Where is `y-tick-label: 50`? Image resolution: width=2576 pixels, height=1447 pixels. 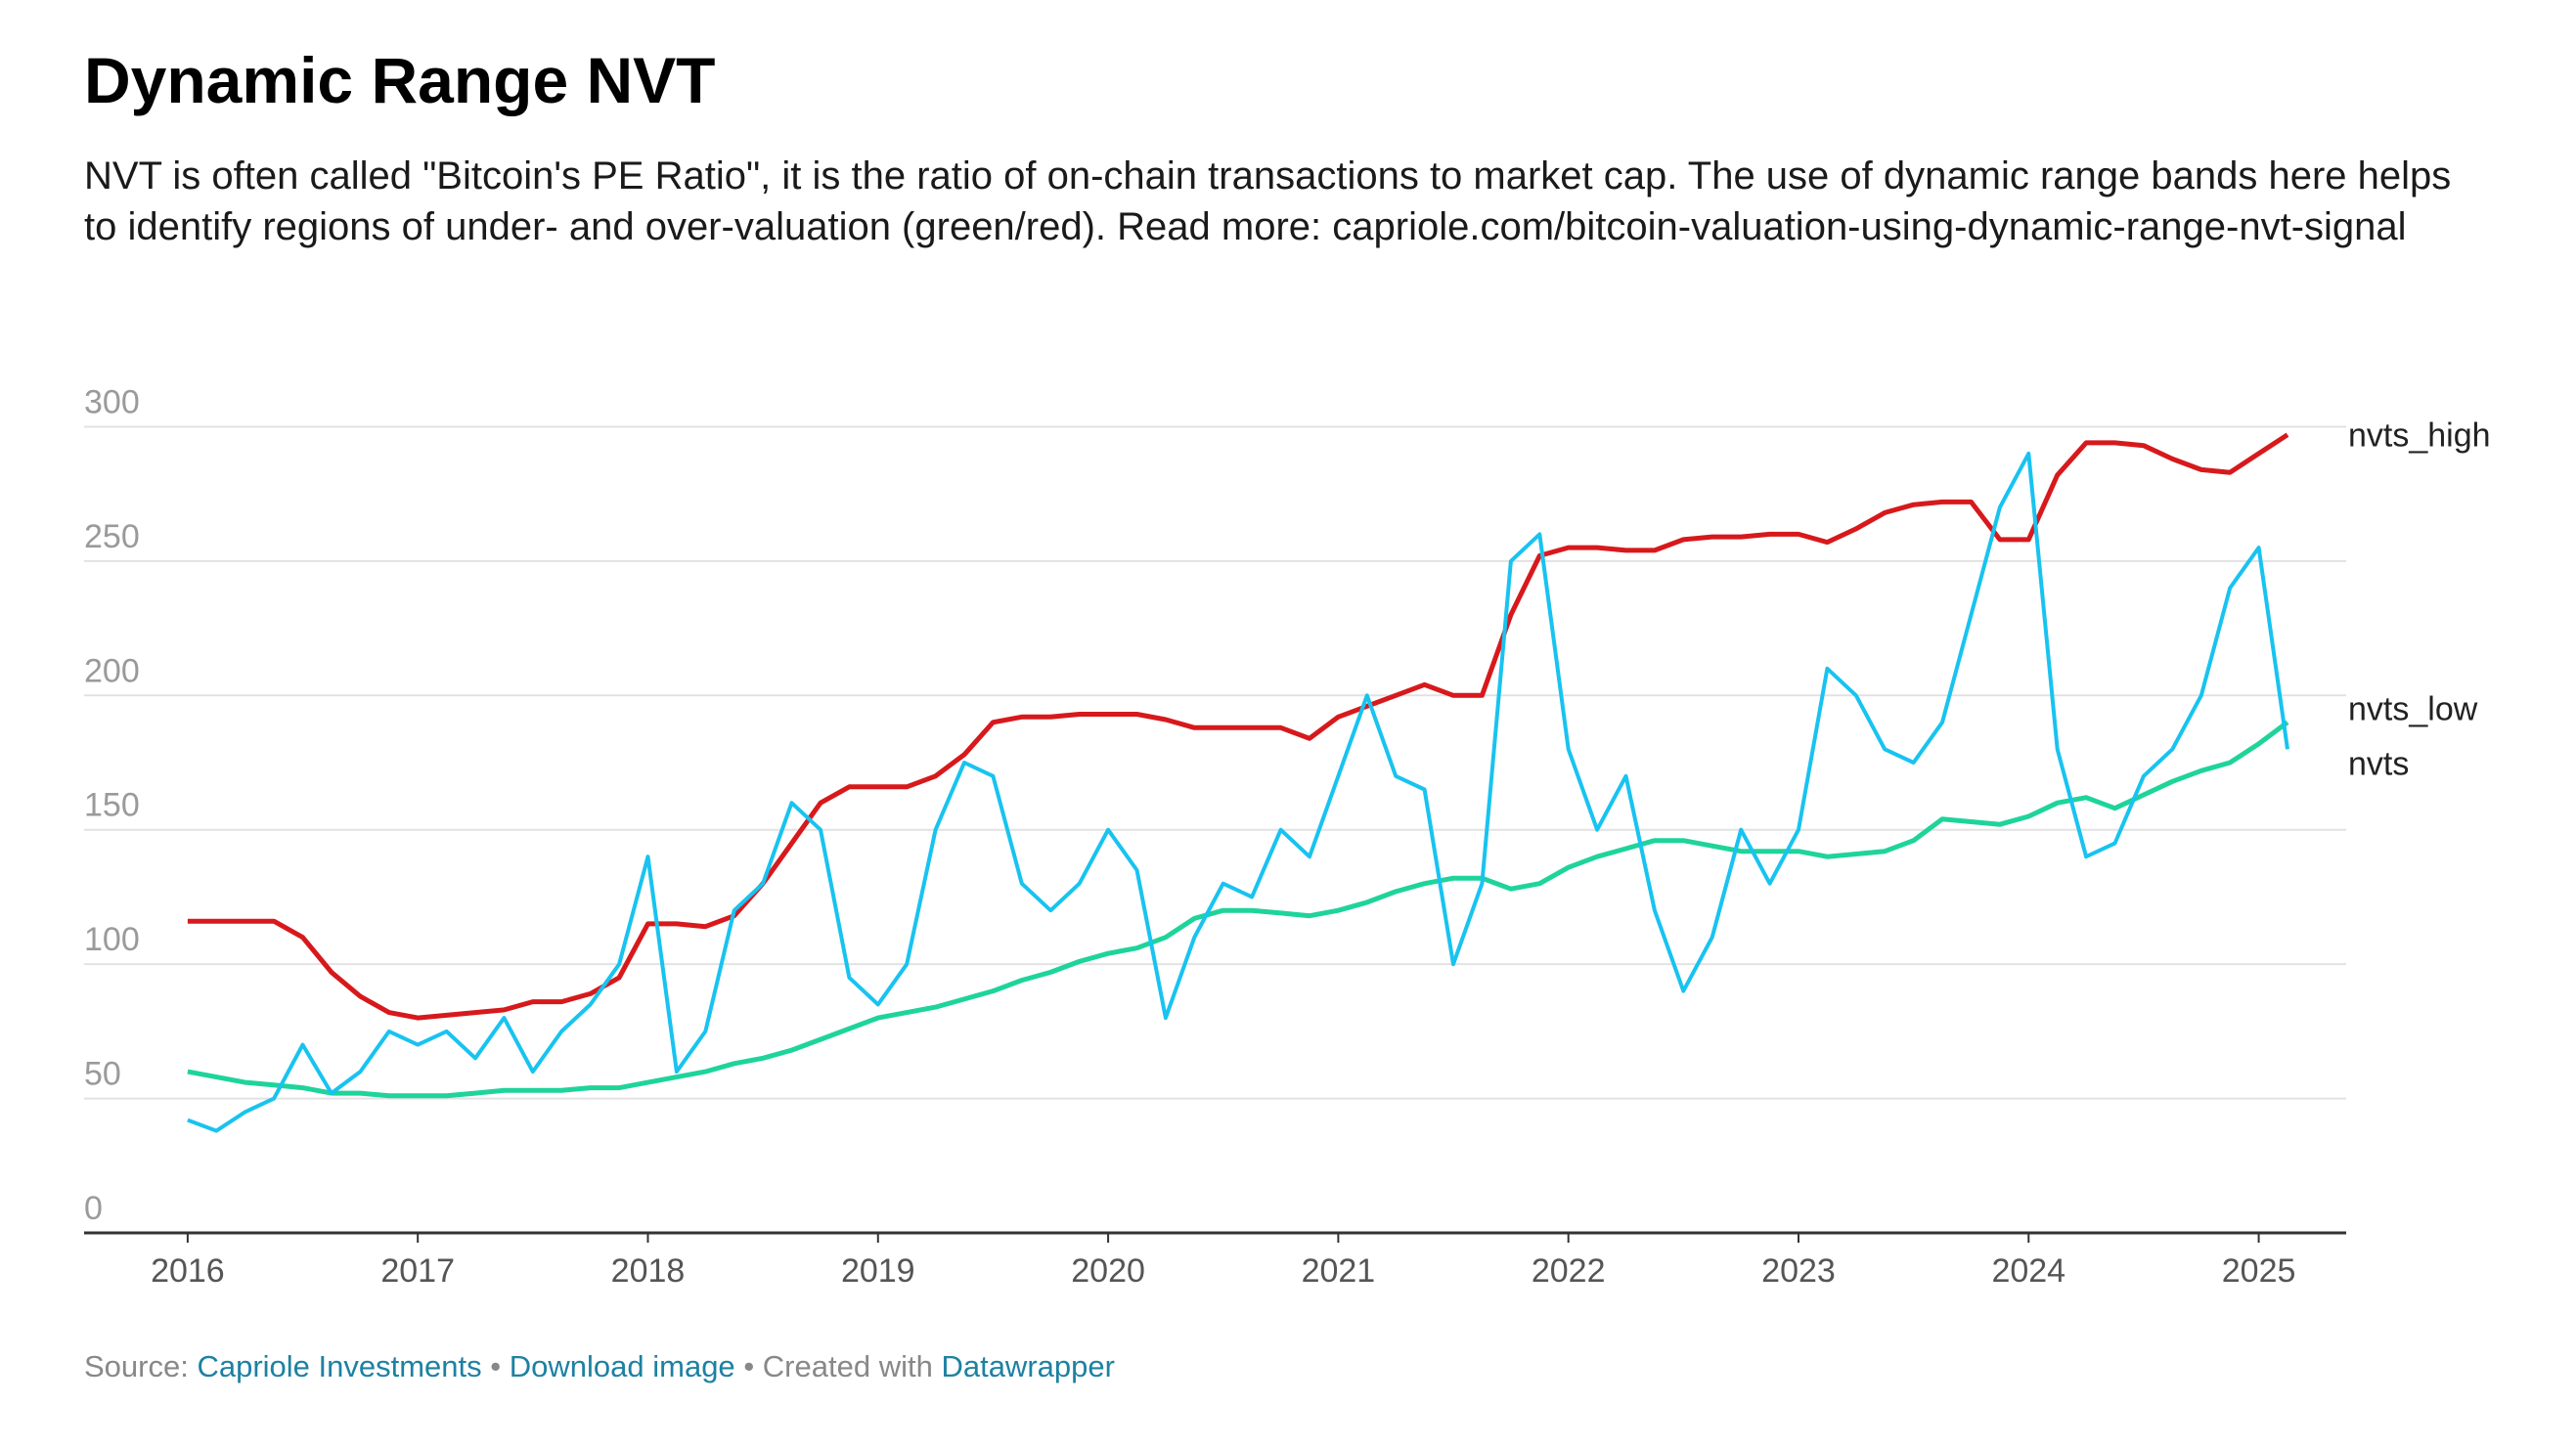
y-tick-label: 50 is located at coordinates (102, 1074).